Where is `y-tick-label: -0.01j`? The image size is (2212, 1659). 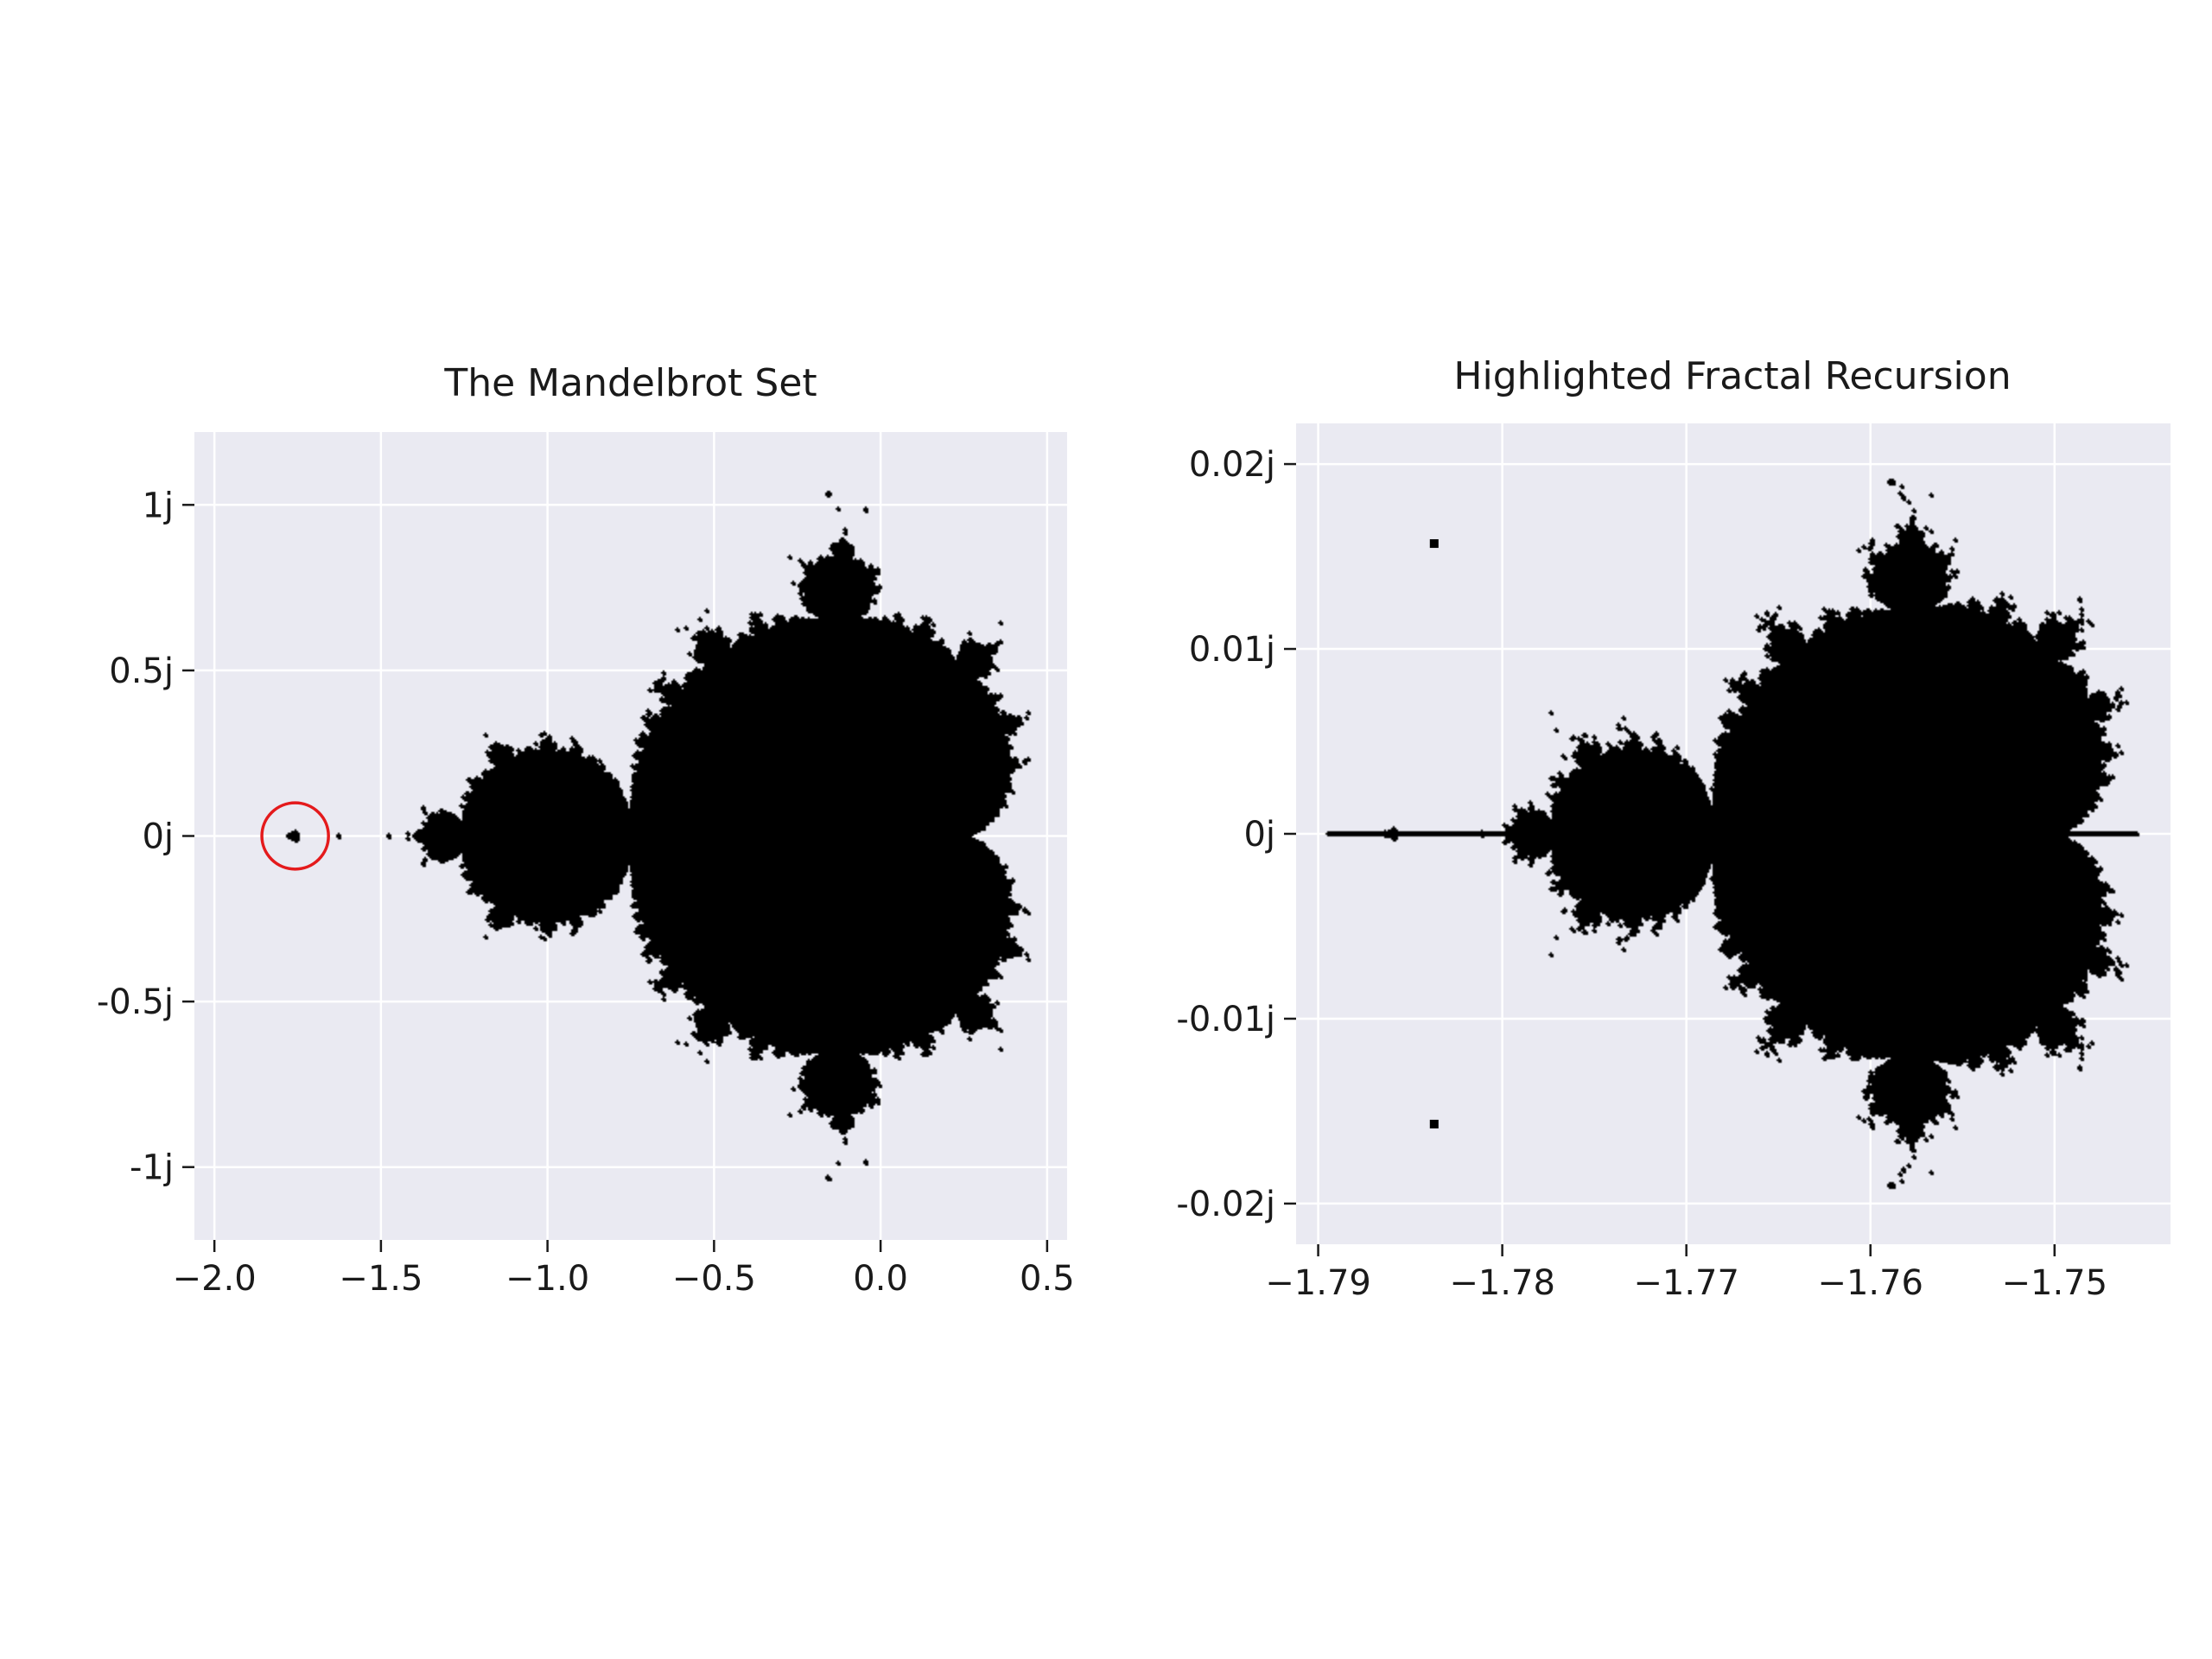 y-tick-label: -0.01j is located at coordinates (1225, 1019).